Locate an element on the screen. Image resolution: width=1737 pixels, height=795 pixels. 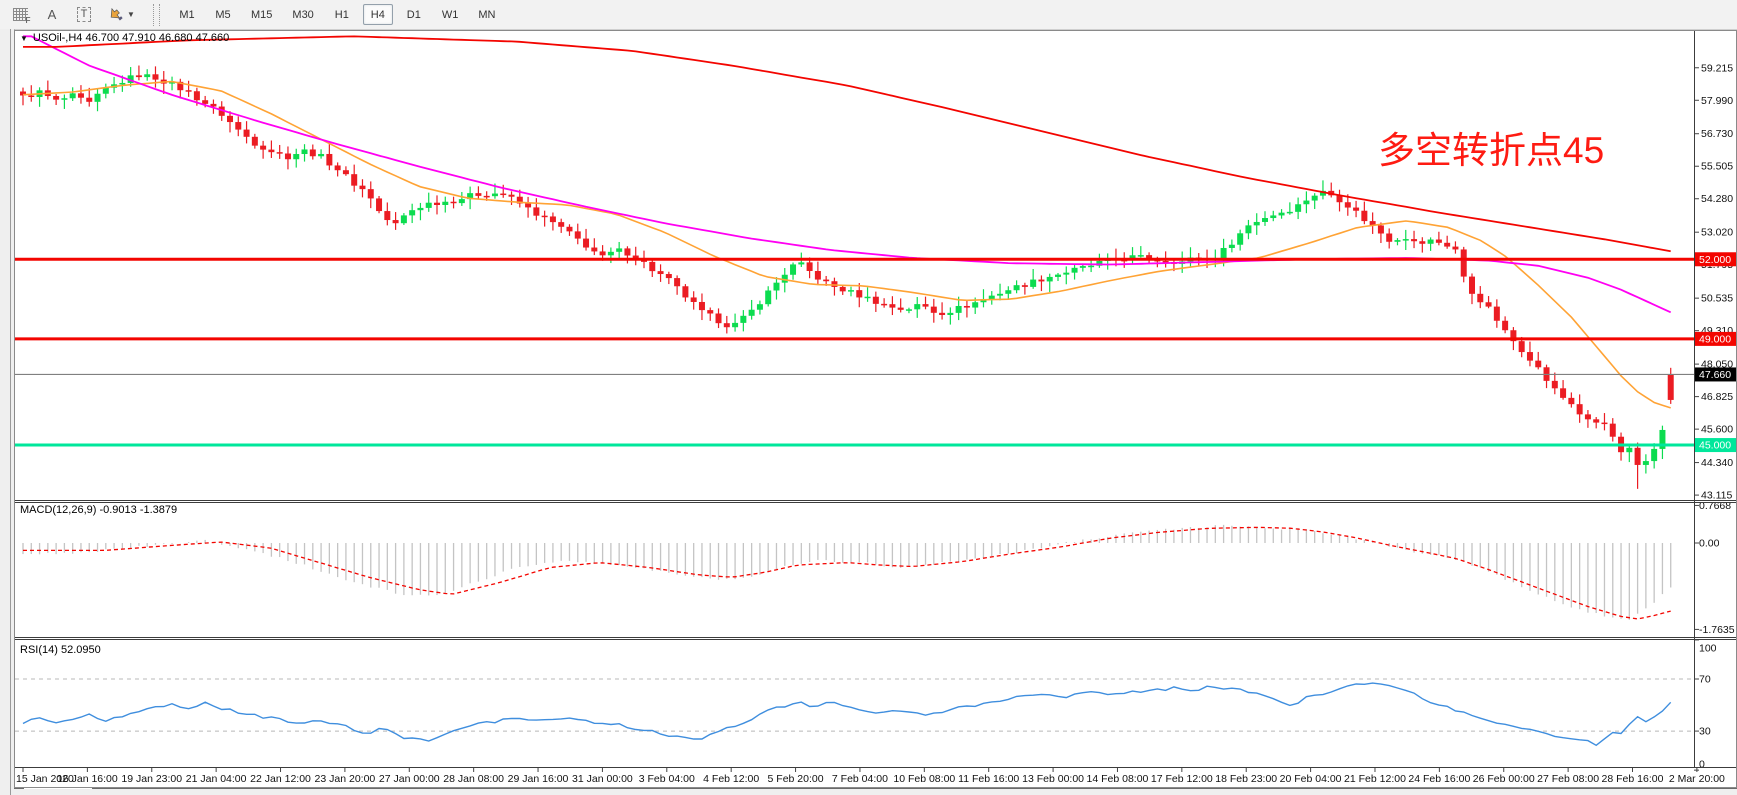
svg-text: 31 Jan 00:00 is located at coordinates (602, 779).